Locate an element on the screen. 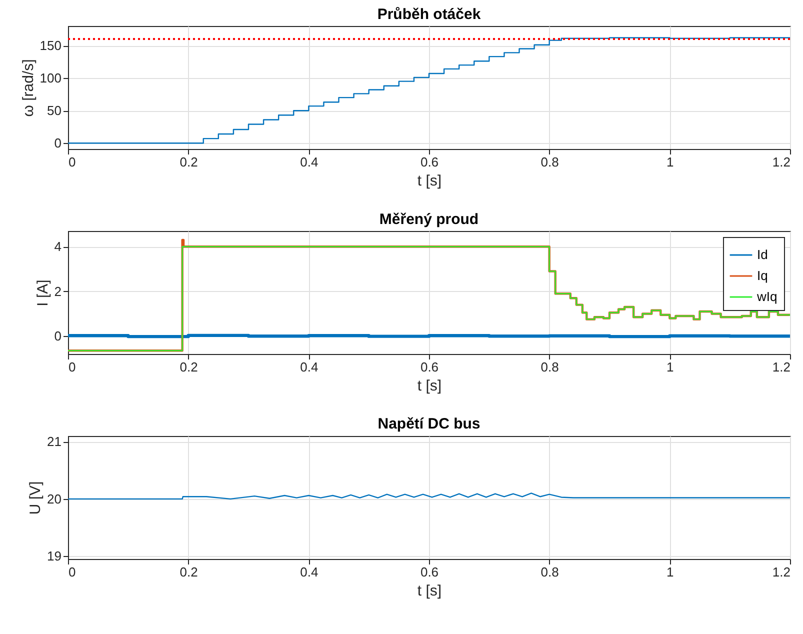 Image resolution: width=803 pixels, height=634 pixels. y-tick-label: 2 is located at coordinates (58, 291).